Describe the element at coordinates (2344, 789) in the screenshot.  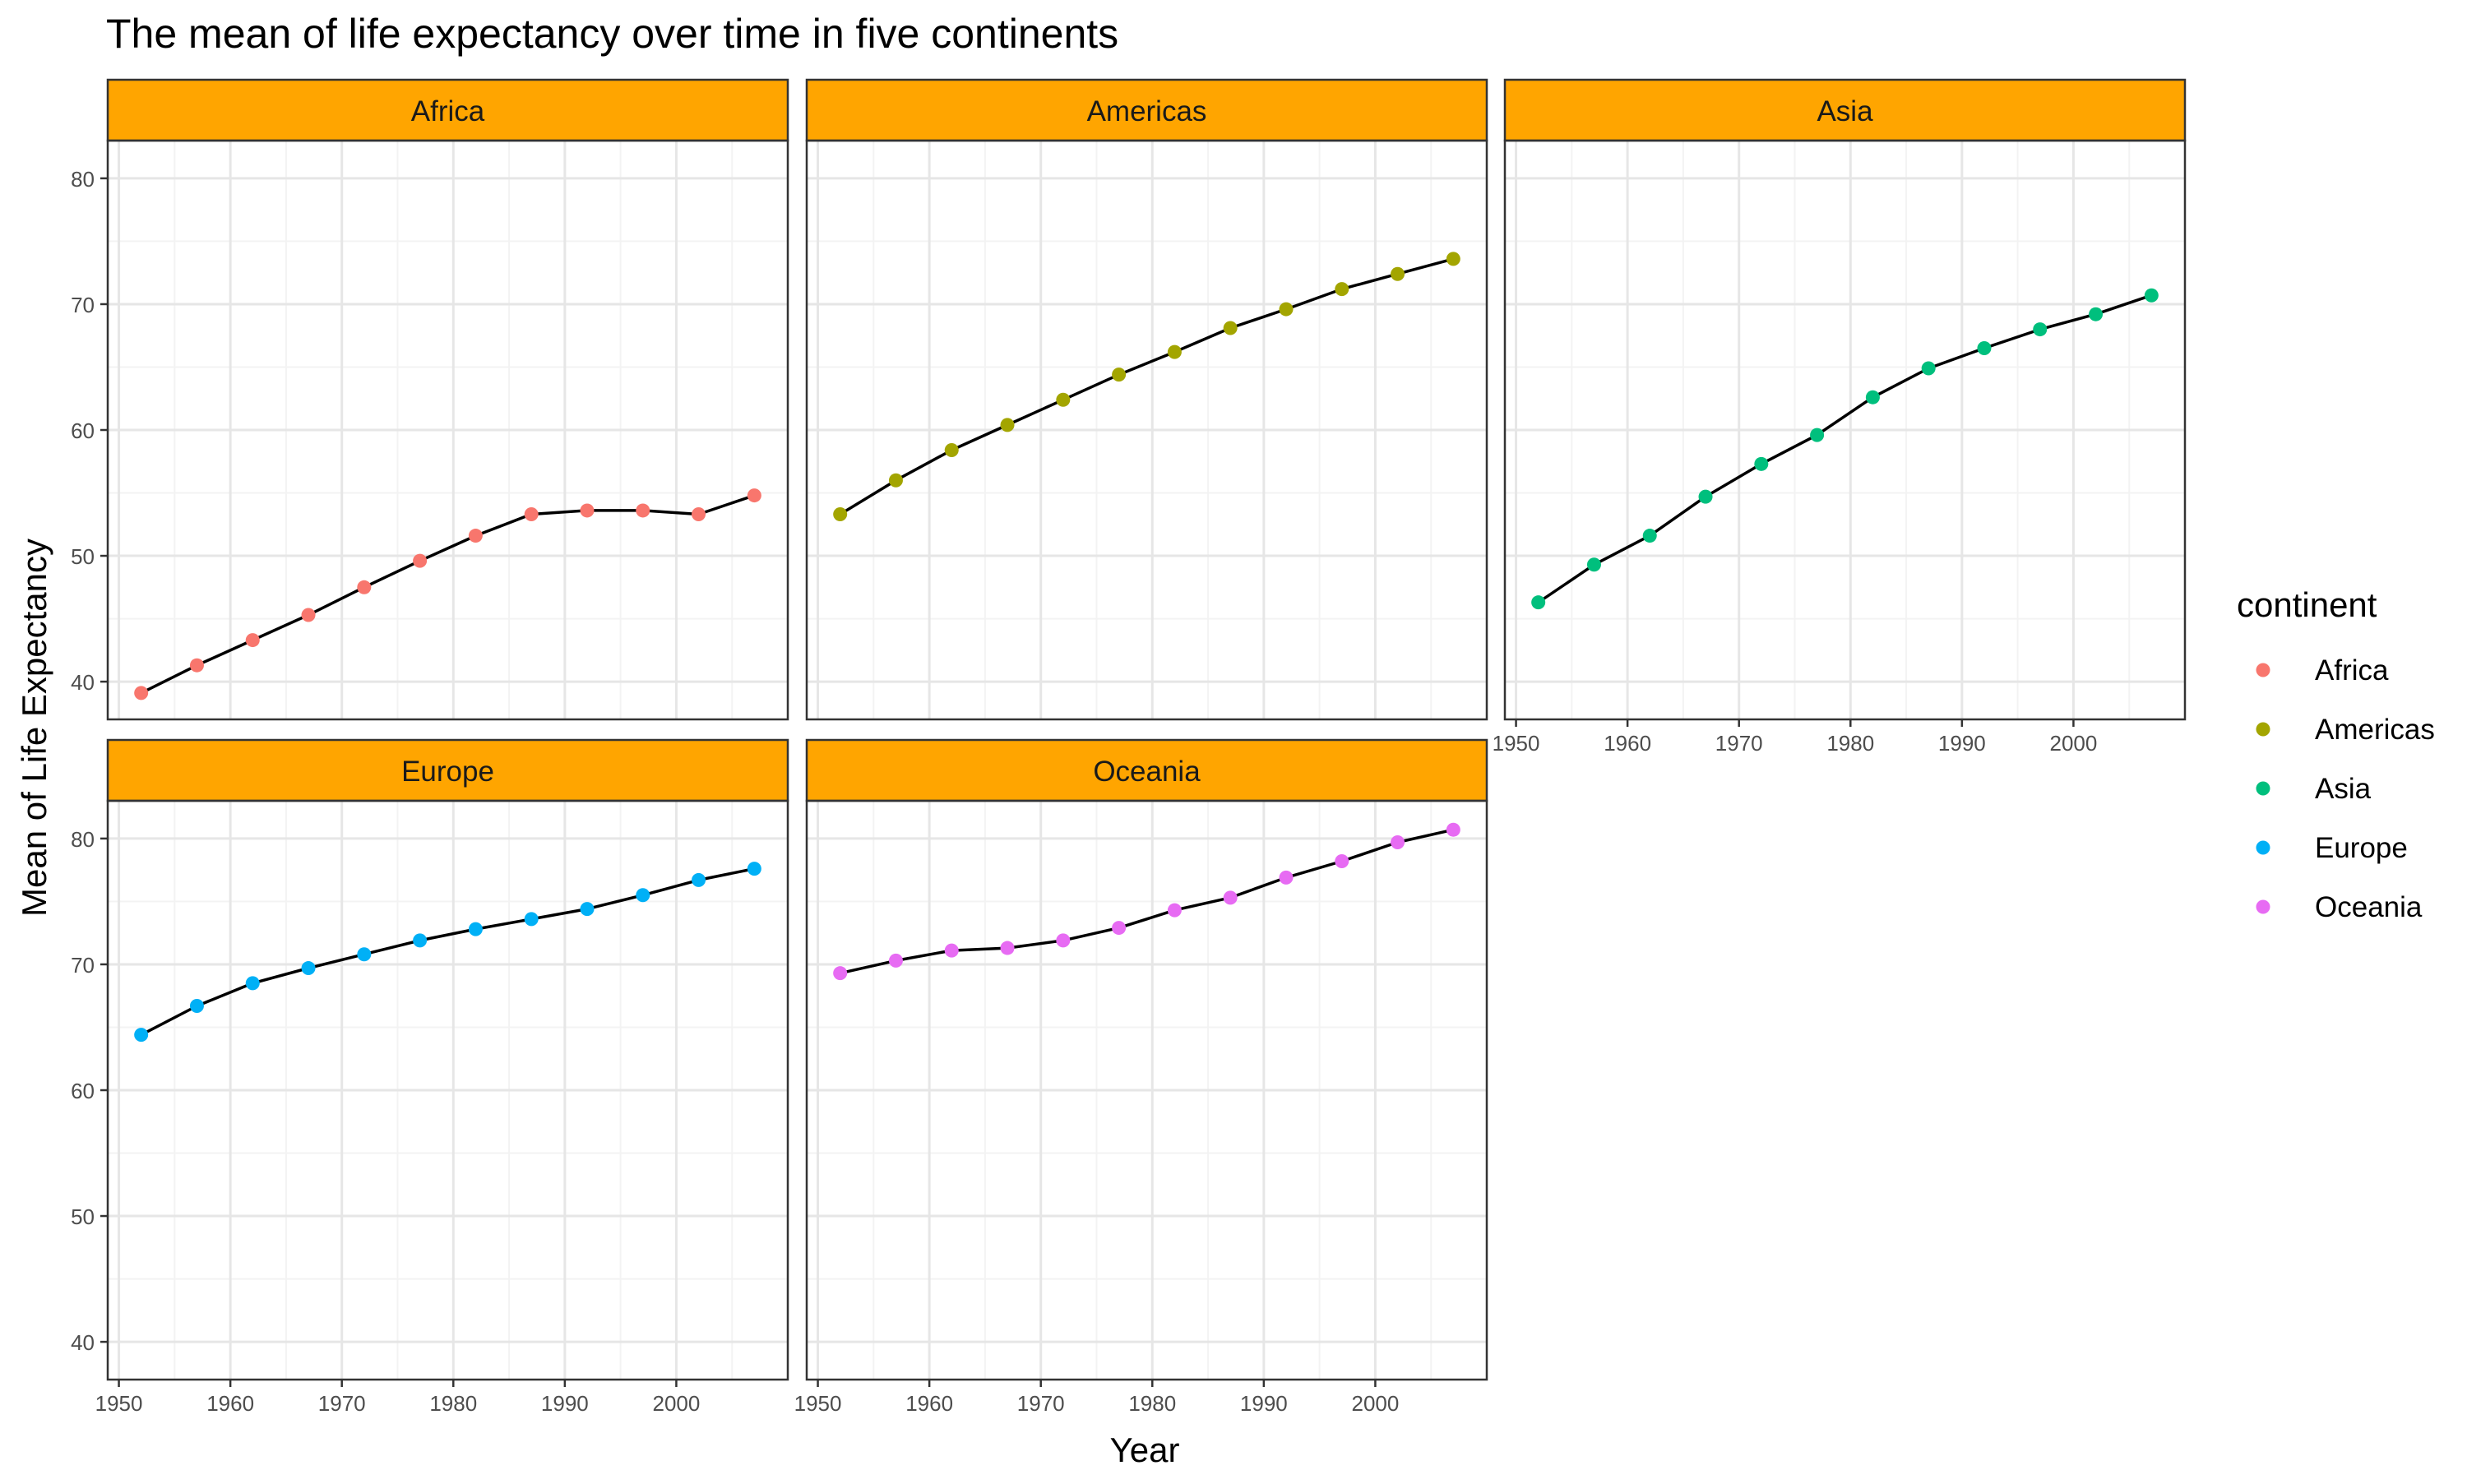
I see `legend-label: Asia` at that location.